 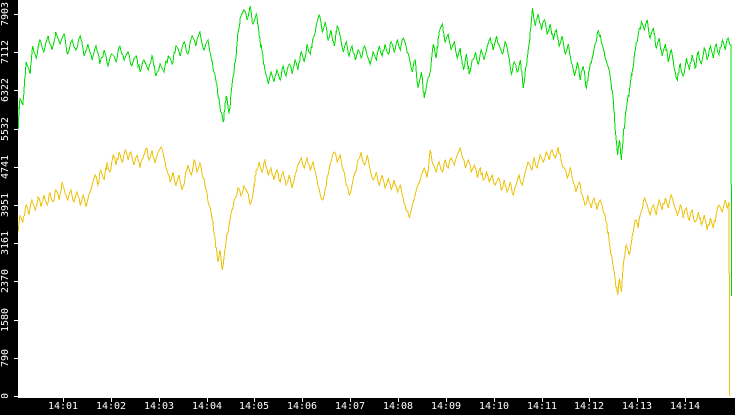 I want to click on y-axis-tick-label: 7112, so click(x=5, y=52).